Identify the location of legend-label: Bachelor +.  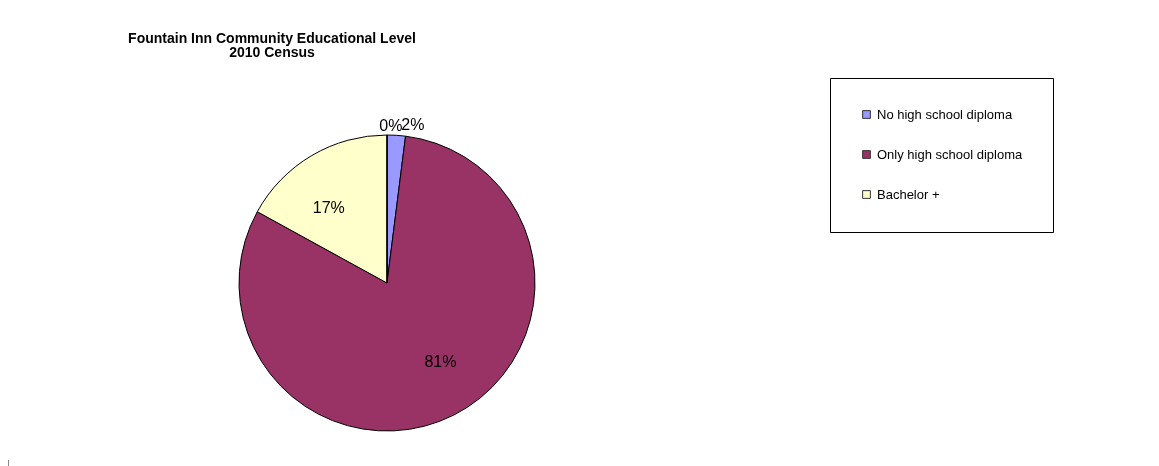
(908, 194).